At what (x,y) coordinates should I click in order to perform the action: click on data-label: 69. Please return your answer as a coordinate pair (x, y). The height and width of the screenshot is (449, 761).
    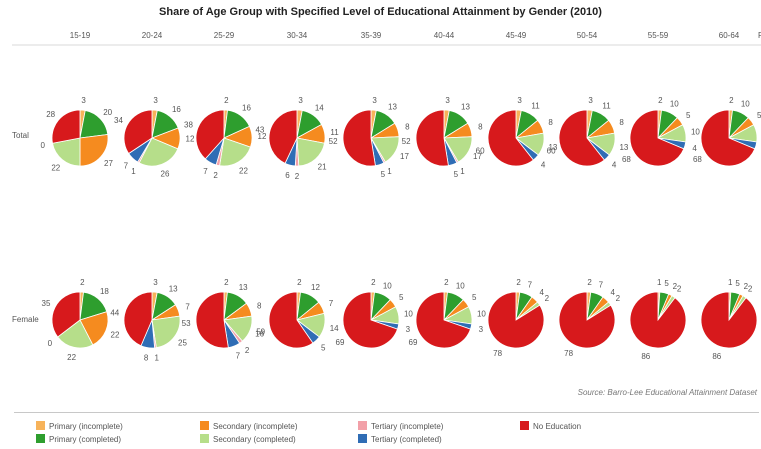
    Looking at the image, I should click on (340, 342).